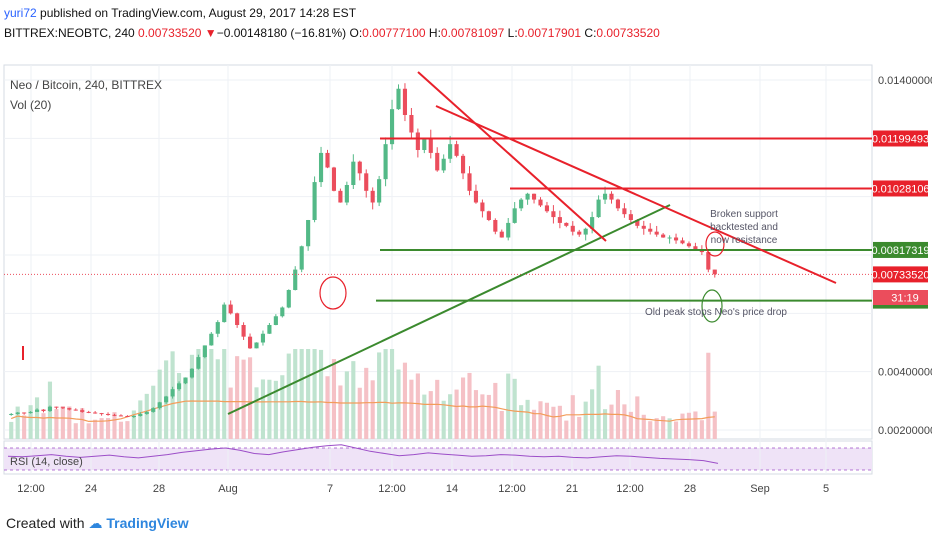 The height and width of the screenshot is (550, 932). What do you see at coordinates (636, 194) in the screenshot?
I see `descending-trendline` at bounding box center [636, 194].